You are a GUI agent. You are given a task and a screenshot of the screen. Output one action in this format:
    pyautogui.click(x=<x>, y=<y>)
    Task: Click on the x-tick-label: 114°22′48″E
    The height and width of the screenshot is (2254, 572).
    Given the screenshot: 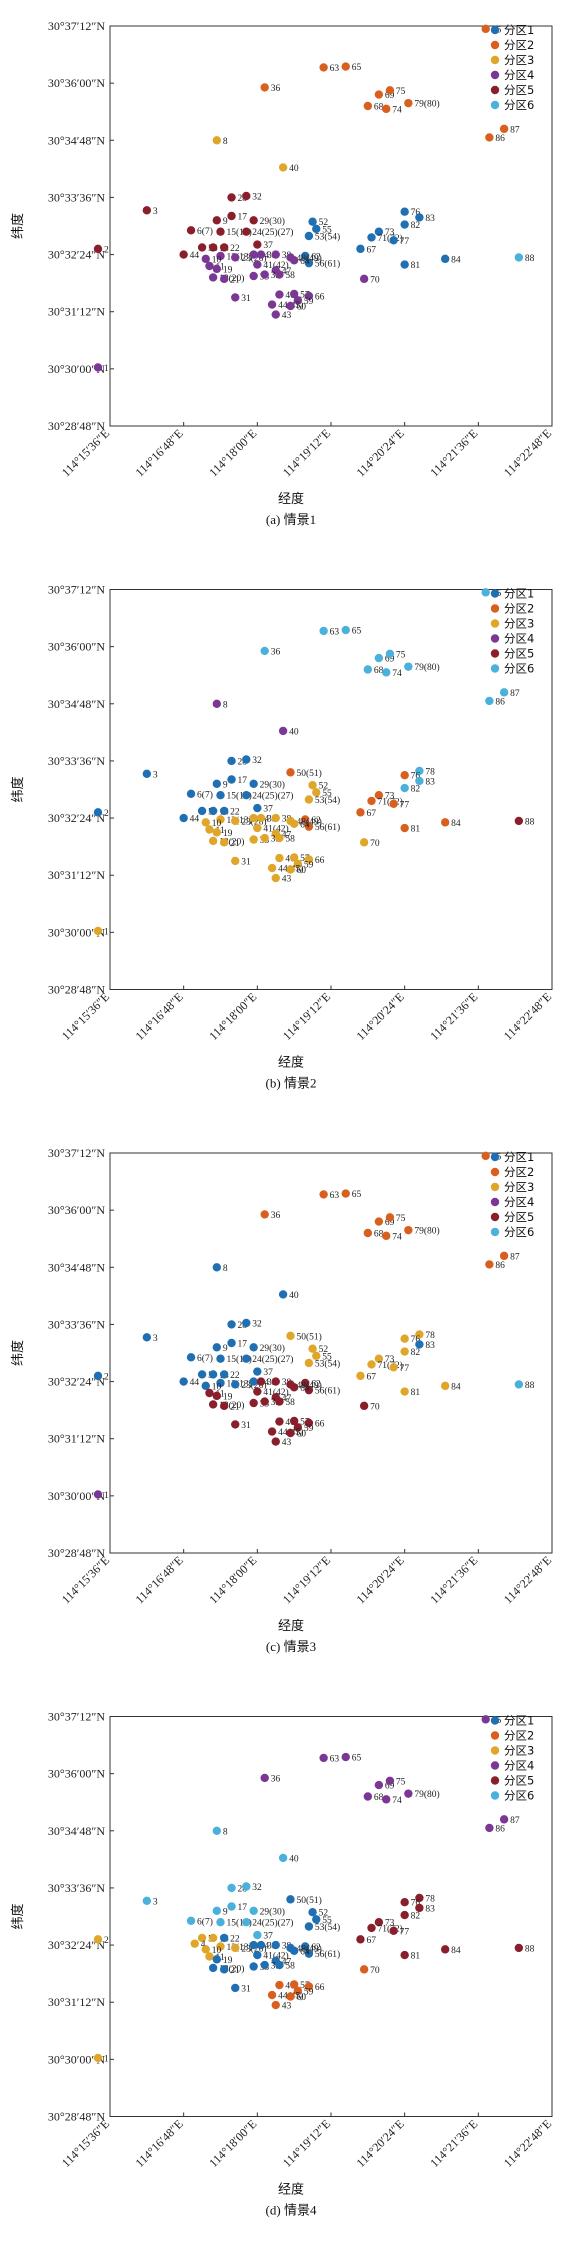 What is the action you would take?
    pyautogui.click(x=527, y=1016)
    